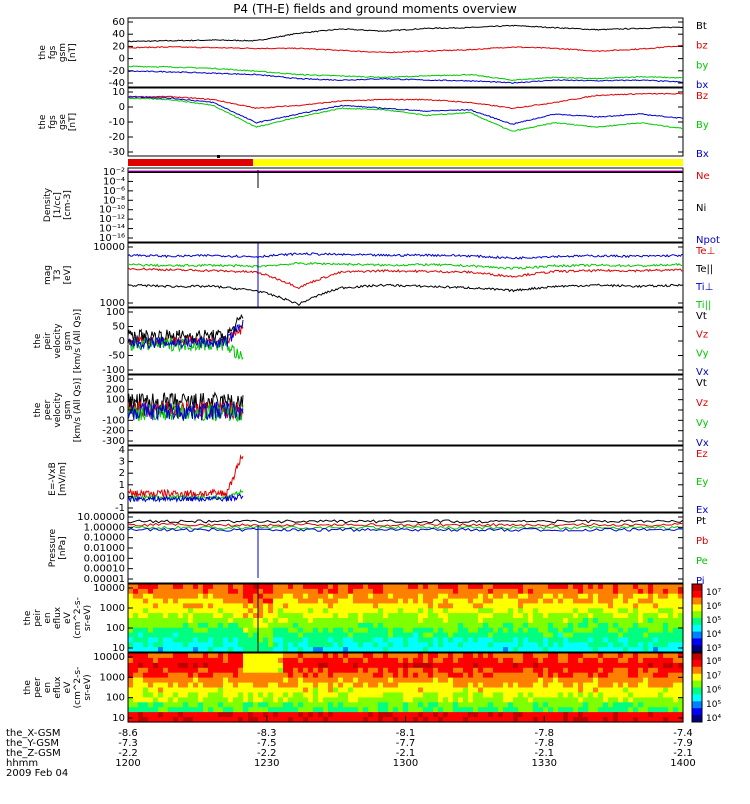  Describe the element at coordinates (114, 200) in the screenshot. I see `y-tick-label: 10⁻⁸` at that location.